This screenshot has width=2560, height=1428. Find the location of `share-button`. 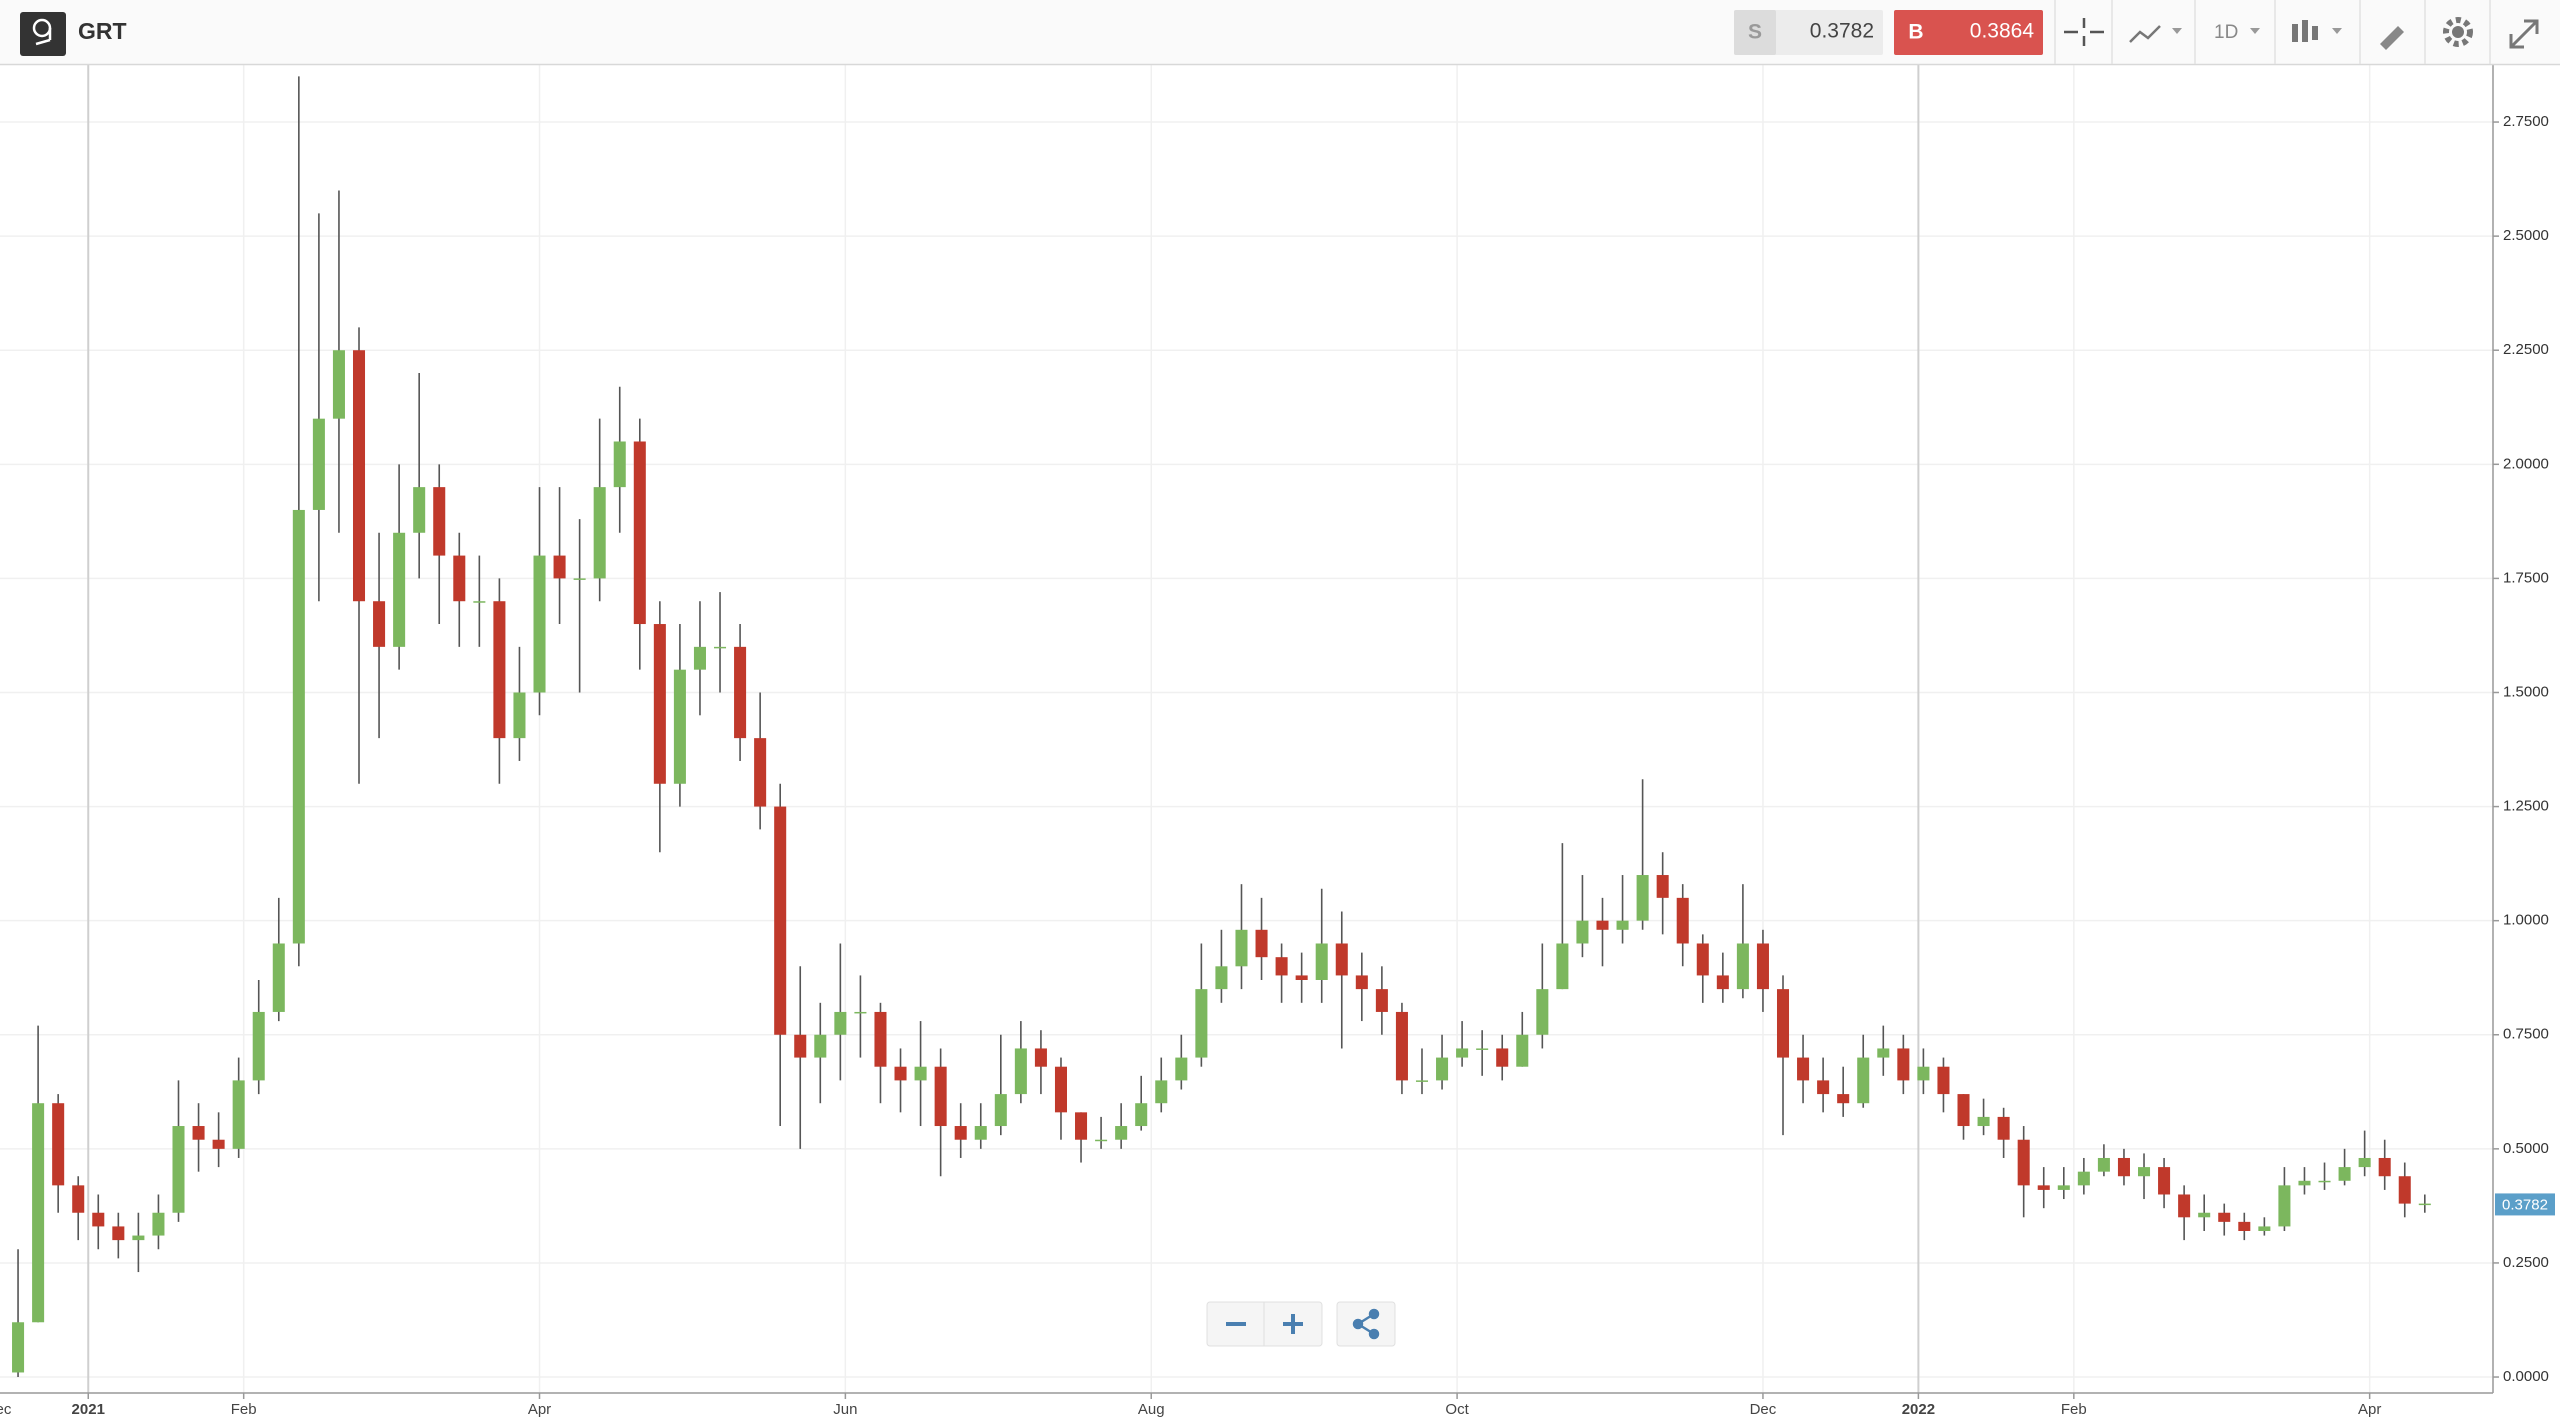

share-button is located at coordinates (1366, 1324).